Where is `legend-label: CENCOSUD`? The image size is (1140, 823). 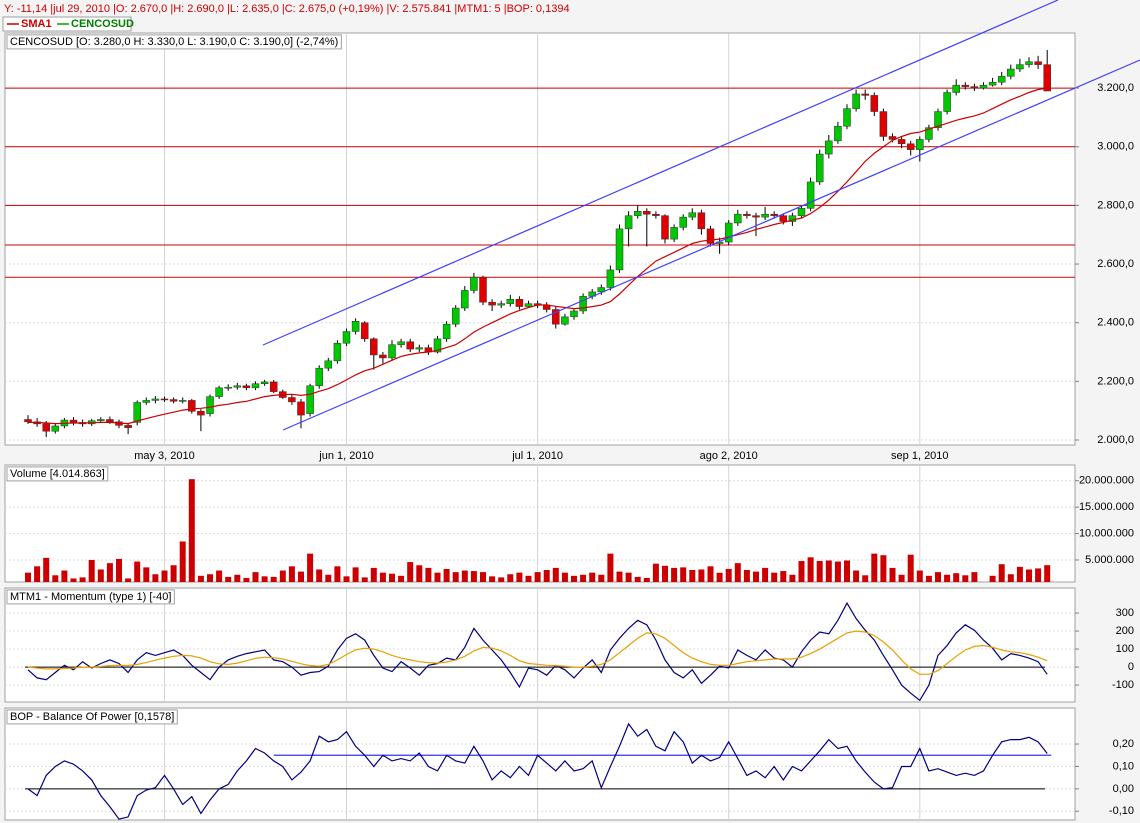
legend-label: CENCOSUD is located at coordinates (102, 24).